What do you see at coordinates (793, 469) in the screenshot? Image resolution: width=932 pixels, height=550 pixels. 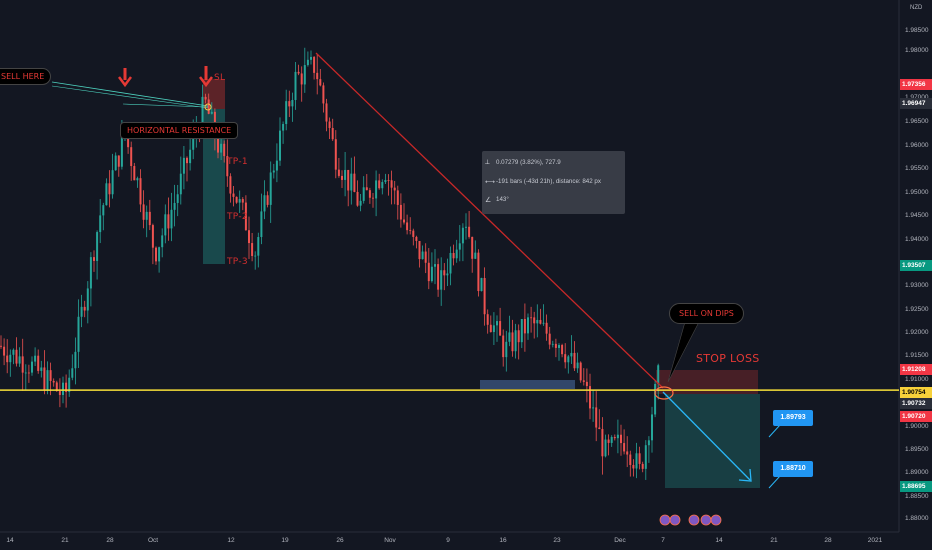 I see `target-2-badge: 1.88710` at bounding box center [793, 469].